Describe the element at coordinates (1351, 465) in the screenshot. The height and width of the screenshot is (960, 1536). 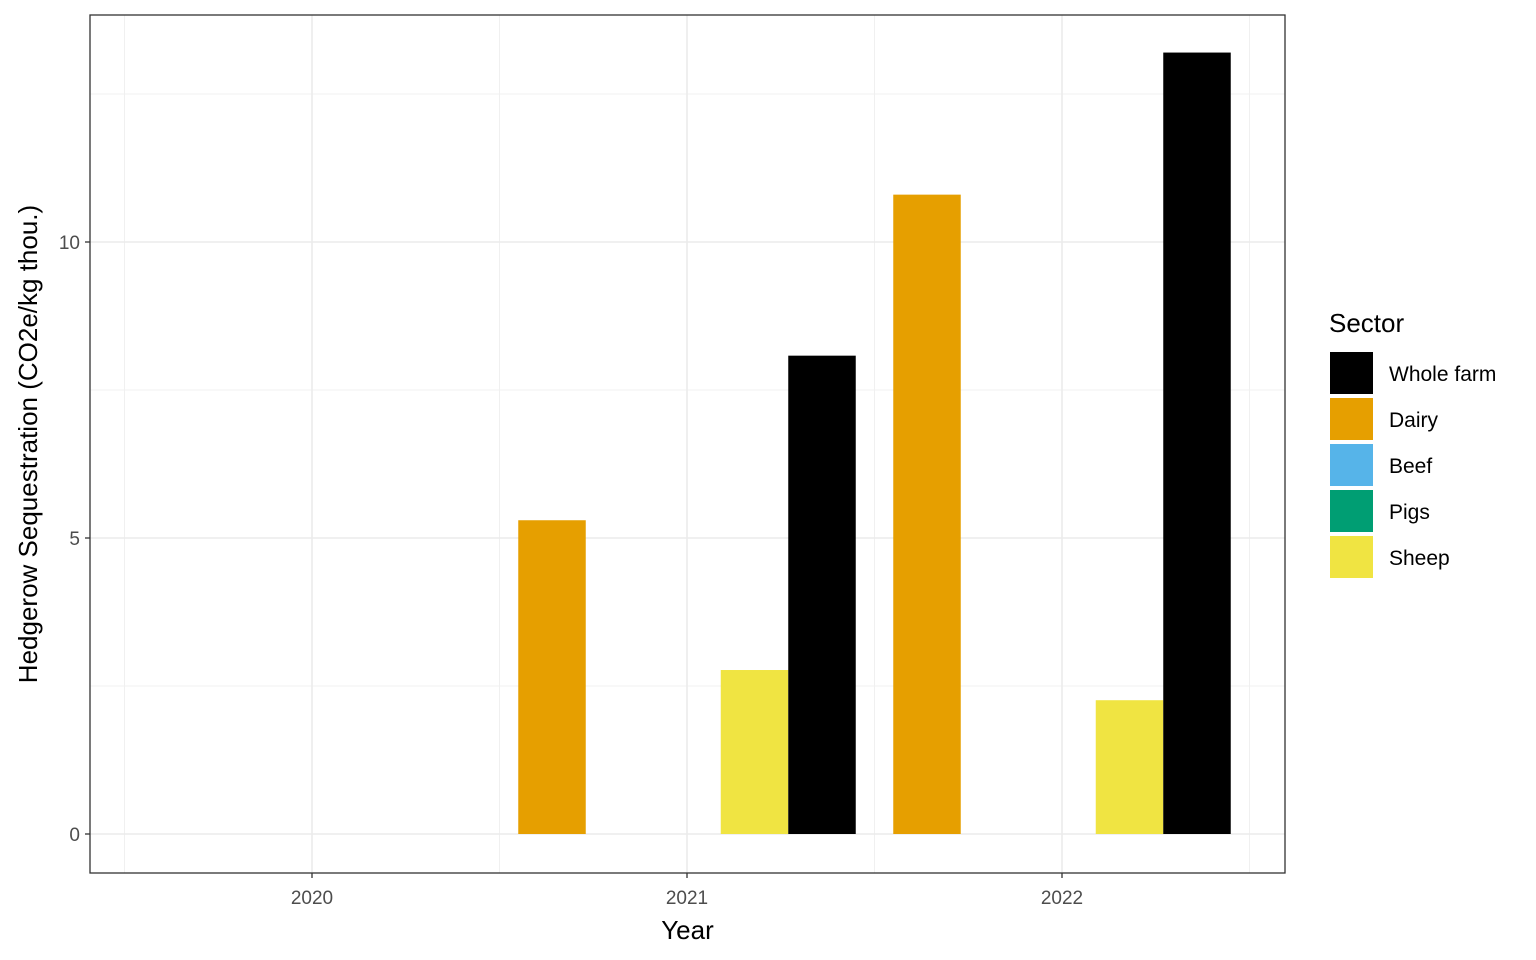
I see `legend-swatch-beef` at that location.